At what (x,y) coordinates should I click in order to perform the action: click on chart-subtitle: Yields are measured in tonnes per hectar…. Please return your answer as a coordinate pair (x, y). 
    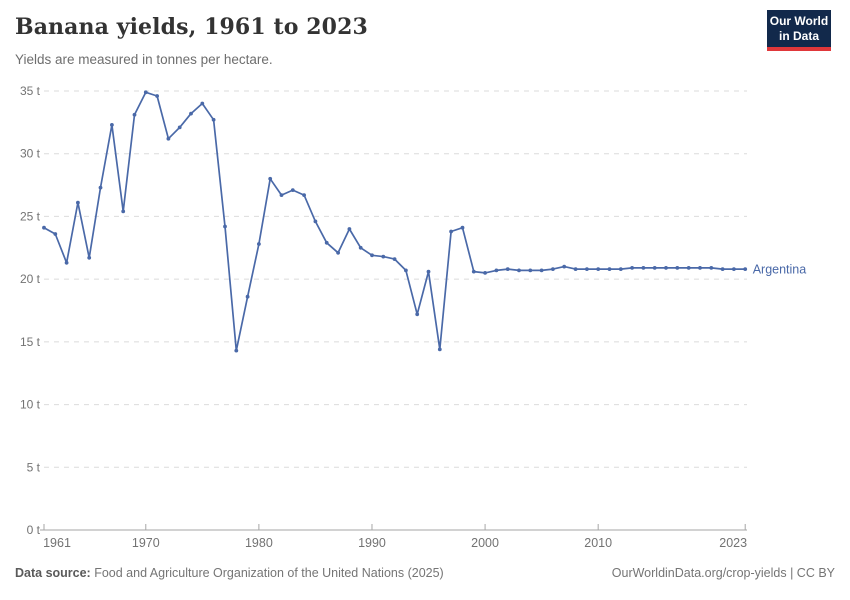
    Looking at the image, I should click on (144, 59).